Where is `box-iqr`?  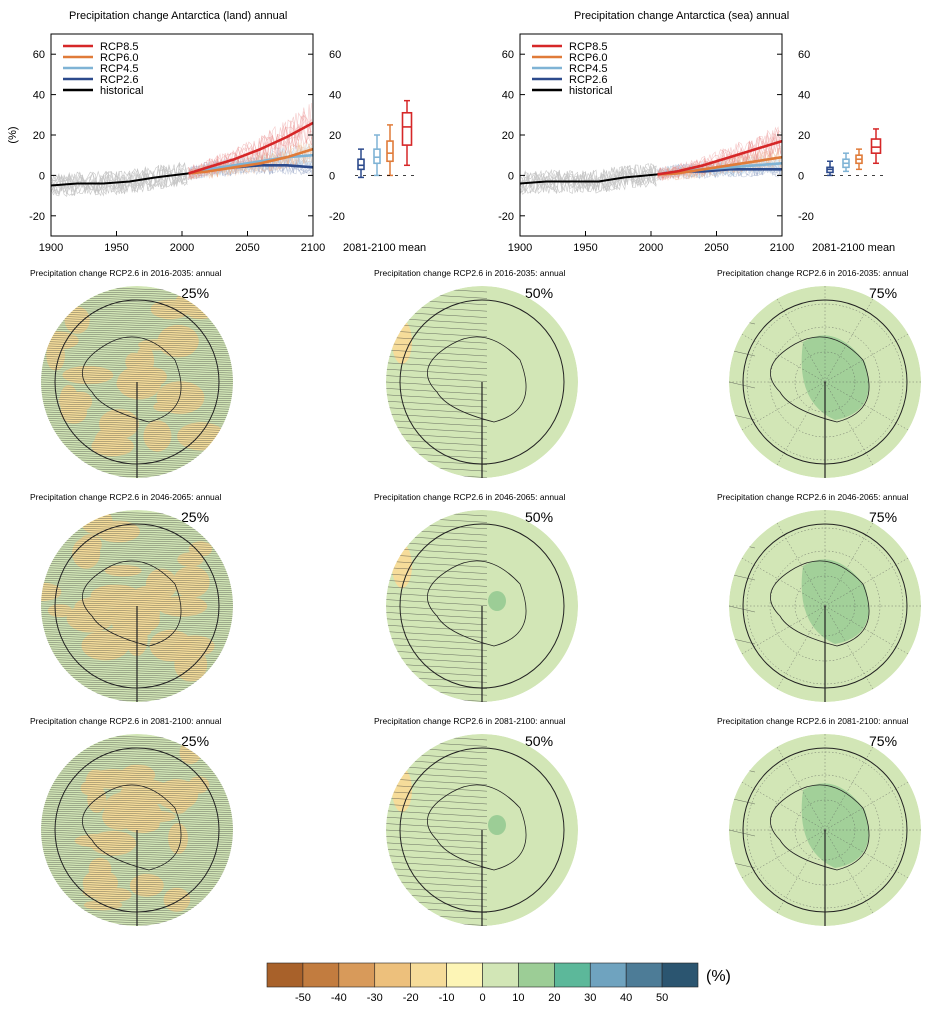 box-iqr is located at coordinates (407, 128).